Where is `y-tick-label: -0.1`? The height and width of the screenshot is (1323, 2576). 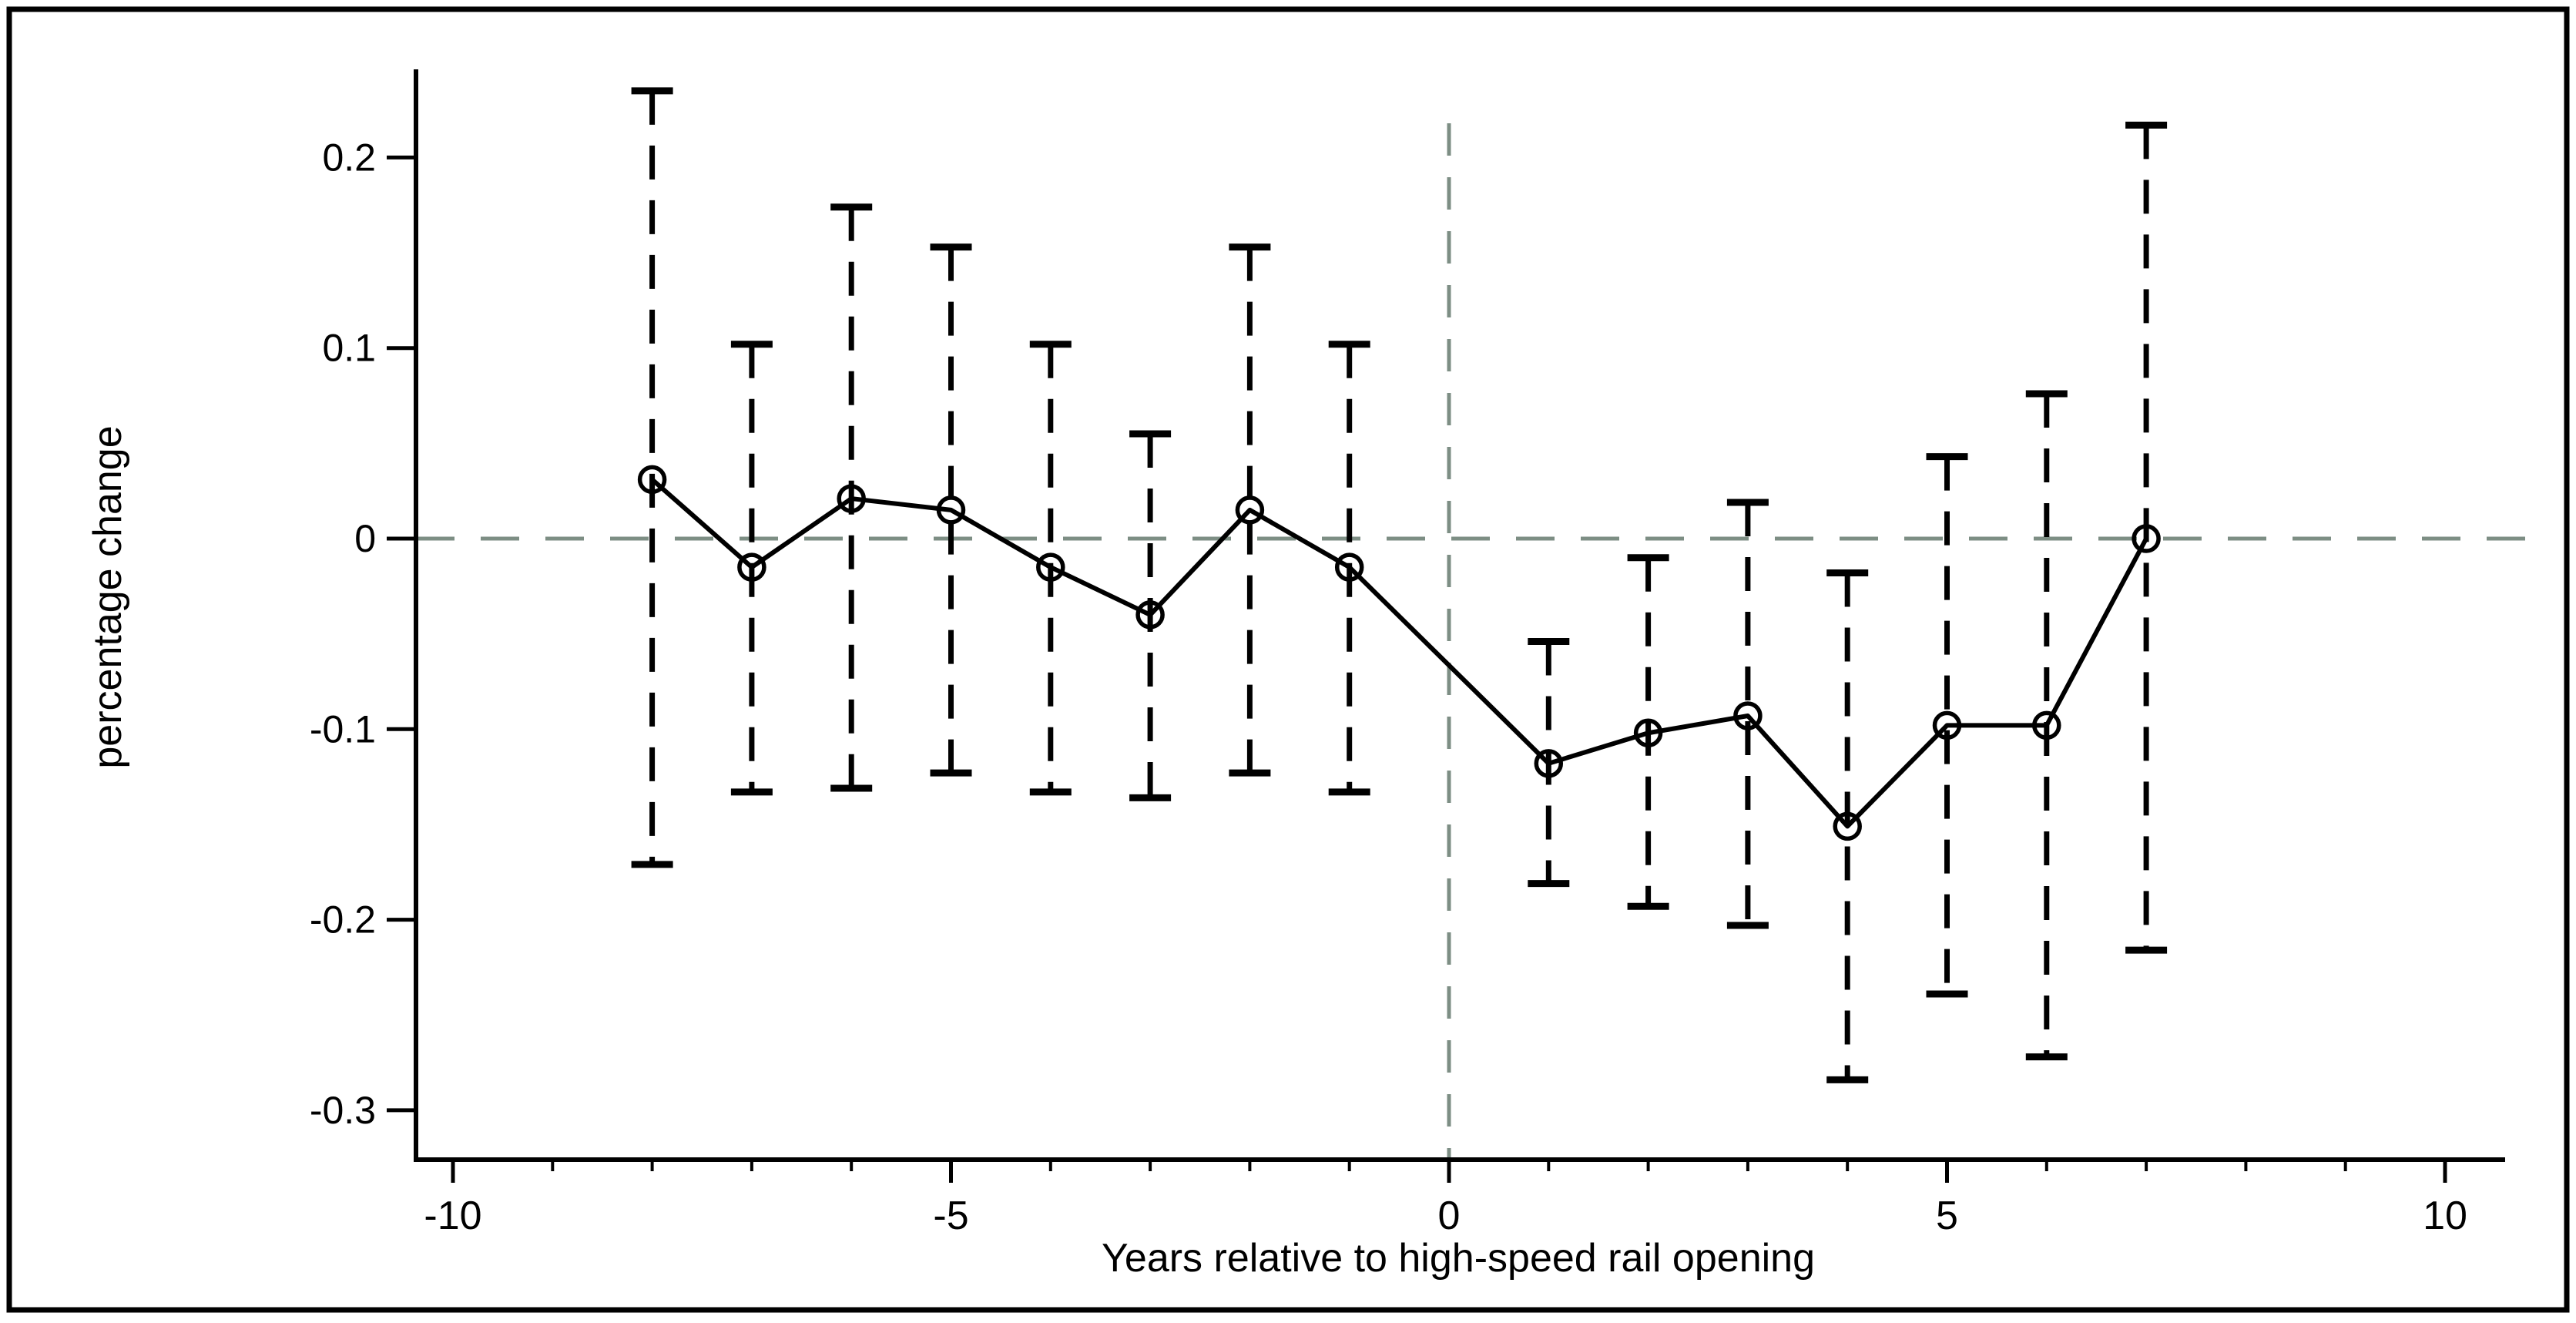
y-tick-label: -0.1 is located at coordinates (343, 728).